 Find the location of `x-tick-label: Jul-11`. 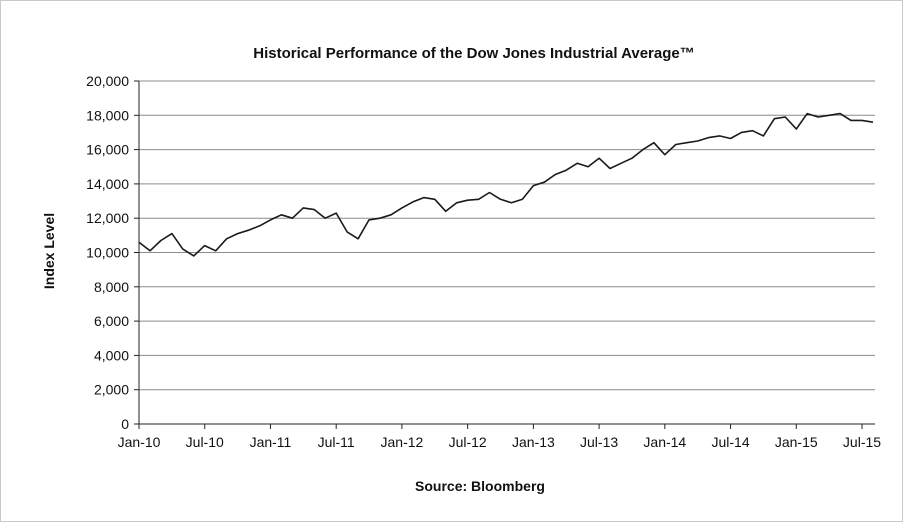

x-tick-label: Jul-11 is located at coordinates (336, 442).